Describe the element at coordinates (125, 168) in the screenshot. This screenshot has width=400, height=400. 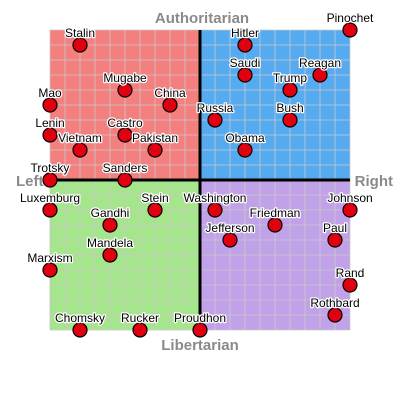
I see `data-point-label: Sanders` at that location.